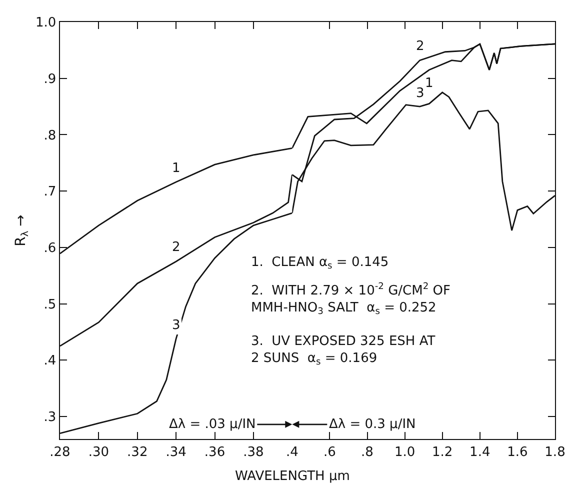 The height and width of the screenshot is (491, 577). I want to click on y-tick-label: .4, so click(50, 361).